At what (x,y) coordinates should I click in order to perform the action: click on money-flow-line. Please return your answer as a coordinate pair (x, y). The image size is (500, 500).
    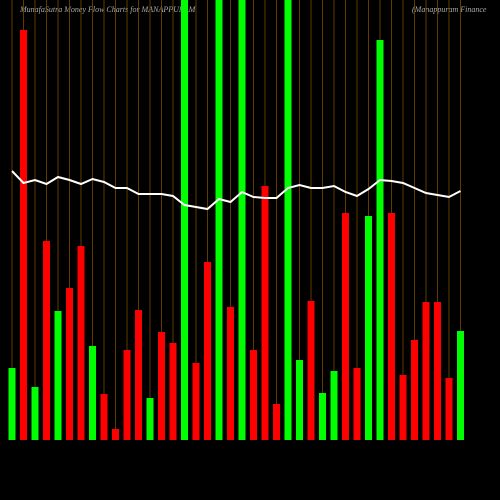
    Looking at the image, I should click on (236, 190).